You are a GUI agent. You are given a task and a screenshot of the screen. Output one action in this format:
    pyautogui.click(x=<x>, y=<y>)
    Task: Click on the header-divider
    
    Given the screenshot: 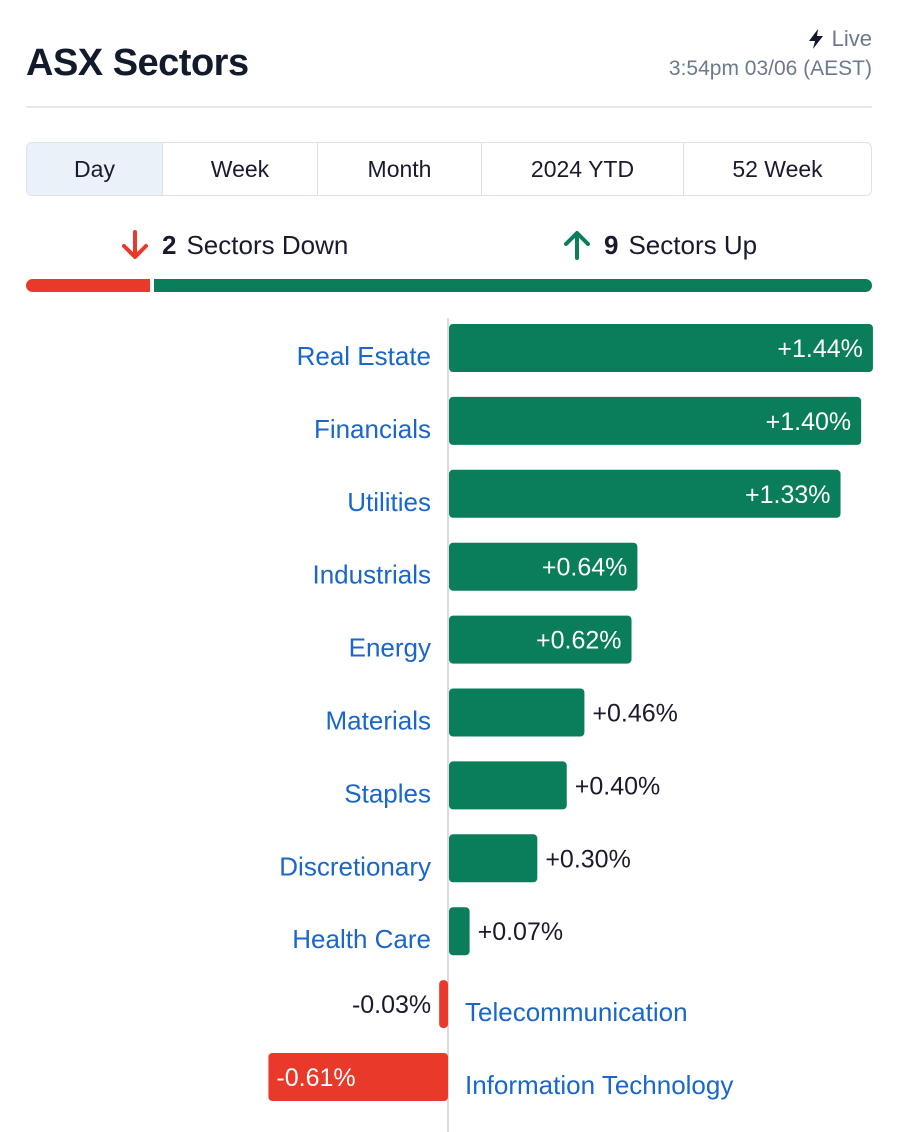 What is the action you would take?
    pyautogui.click(x=449, y=107)
    